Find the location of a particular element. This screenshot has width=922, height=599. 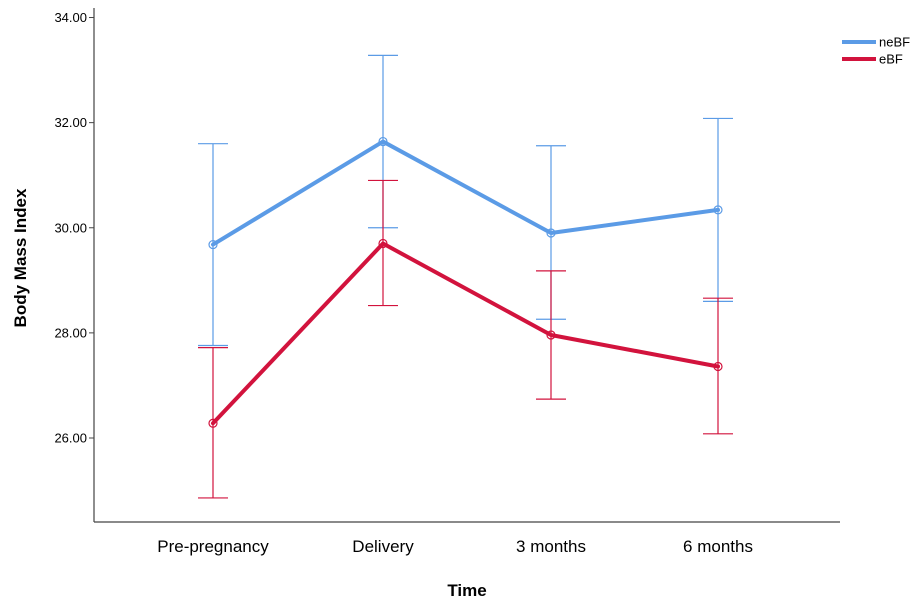

y-tick-label: 26.00 is located at coordinates (70, 438).